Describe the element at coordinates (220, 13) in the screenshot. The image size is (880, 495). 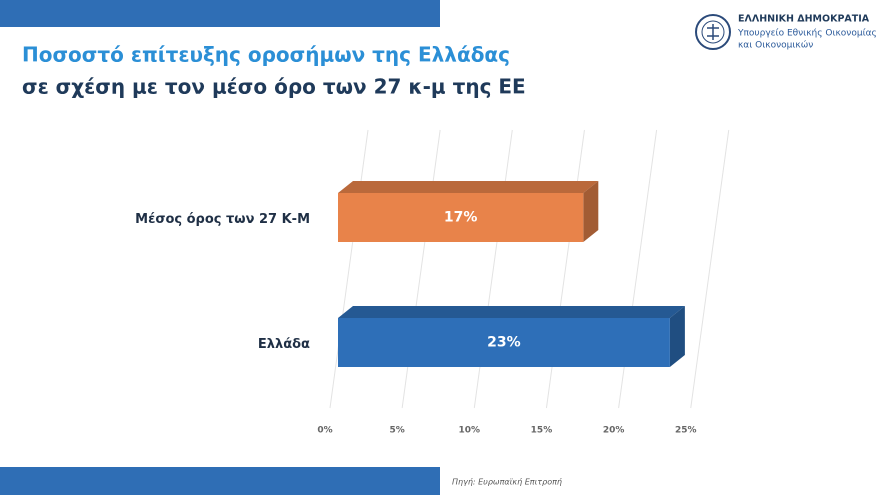
I see `top-strip` at that location.